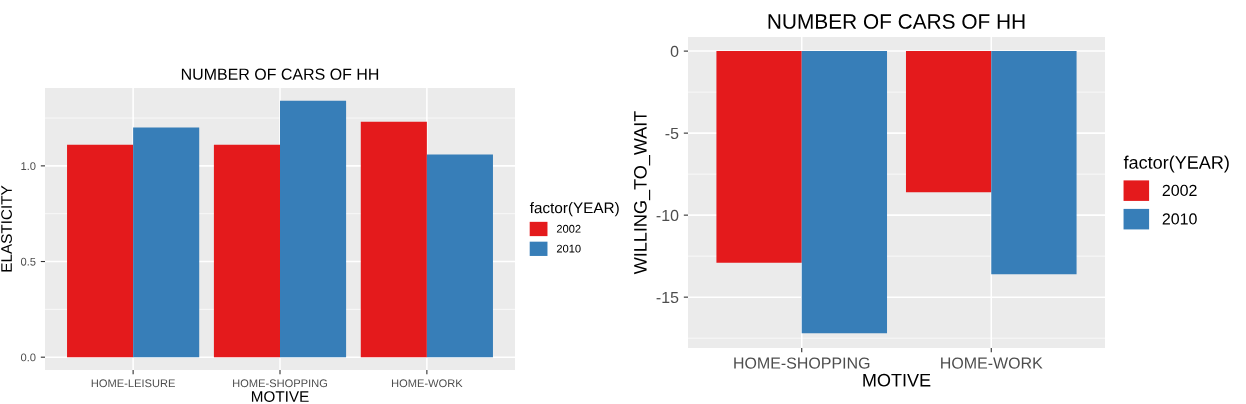 The width and height of the screenshot is (1246, 404). I want to click on y-axis-title: WILLING_TO_WAIT, so click(642, 193).